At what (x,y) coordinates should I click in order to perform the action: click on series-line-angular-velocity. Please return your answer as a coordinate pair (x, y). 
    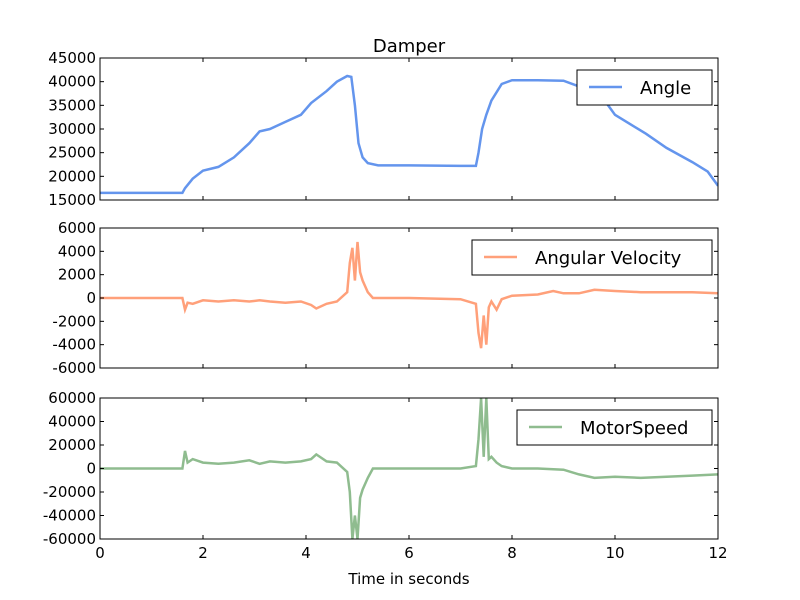
    Looking at the image, I should click on (409, 295).